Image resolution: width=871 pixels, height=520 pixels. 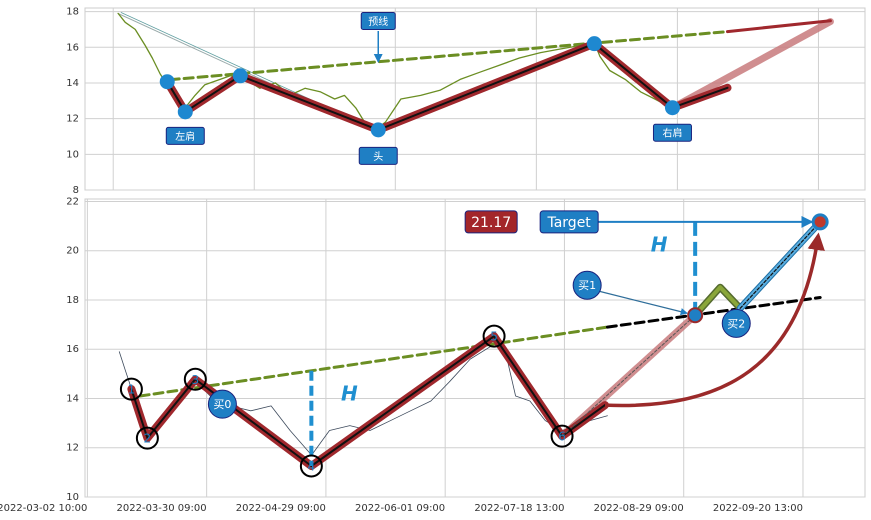 I want to click on curved-arrow, so click(x=714, y=320).